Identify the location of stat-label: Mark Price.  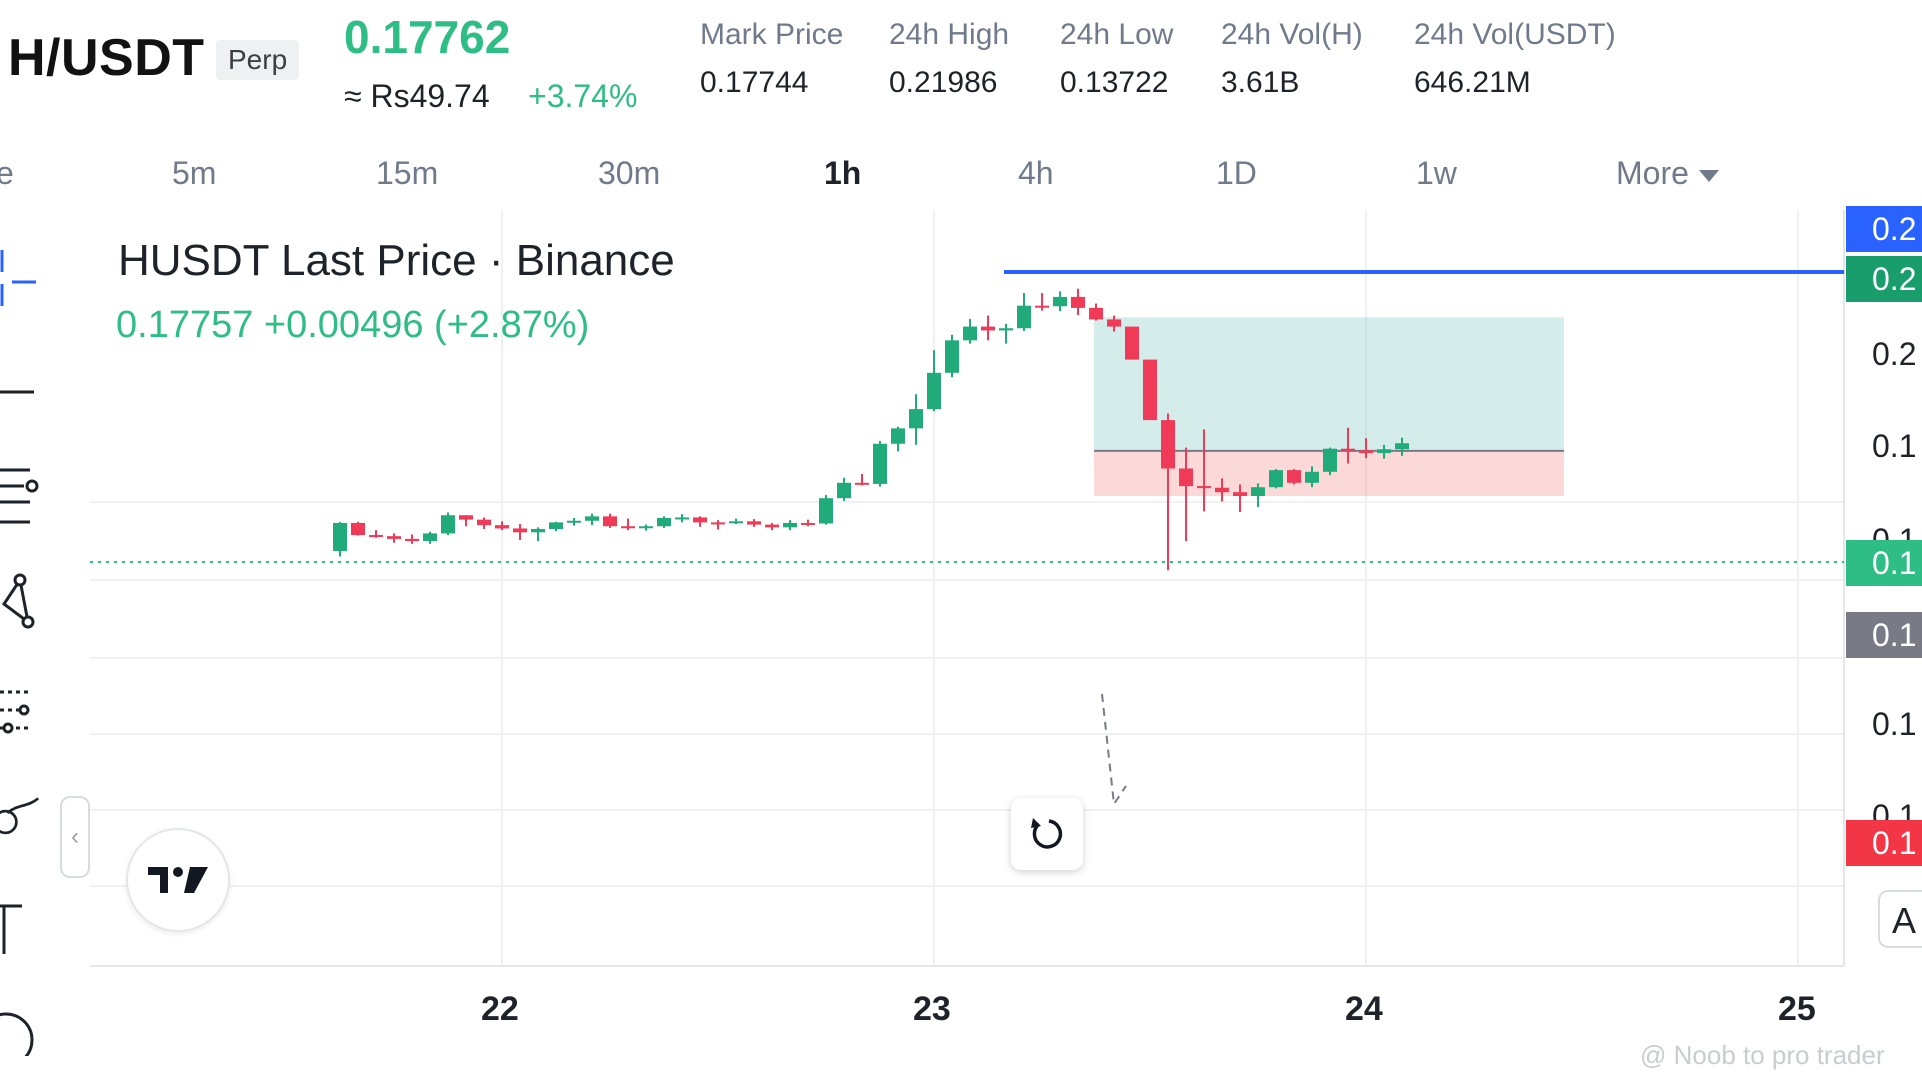
(772, 34).